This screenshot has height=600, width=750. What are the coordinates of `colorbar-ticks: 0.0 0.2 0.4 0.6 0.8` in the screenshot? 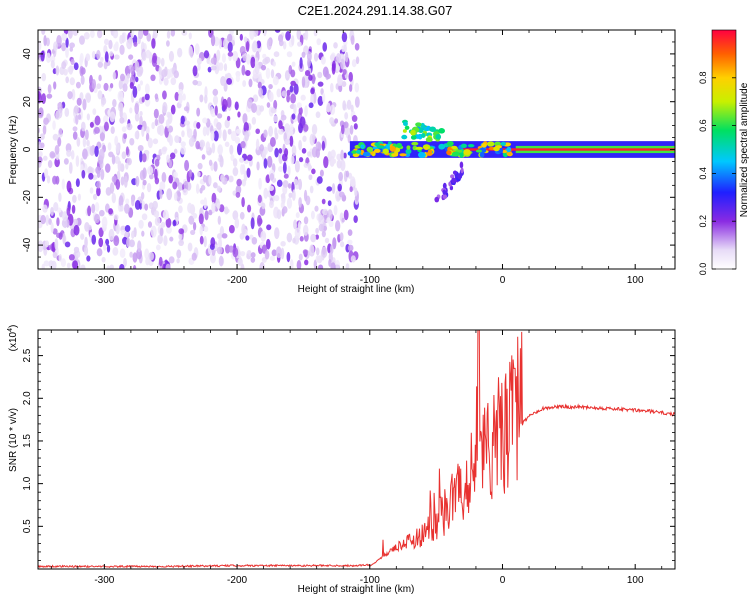 It's located at (717, 173).